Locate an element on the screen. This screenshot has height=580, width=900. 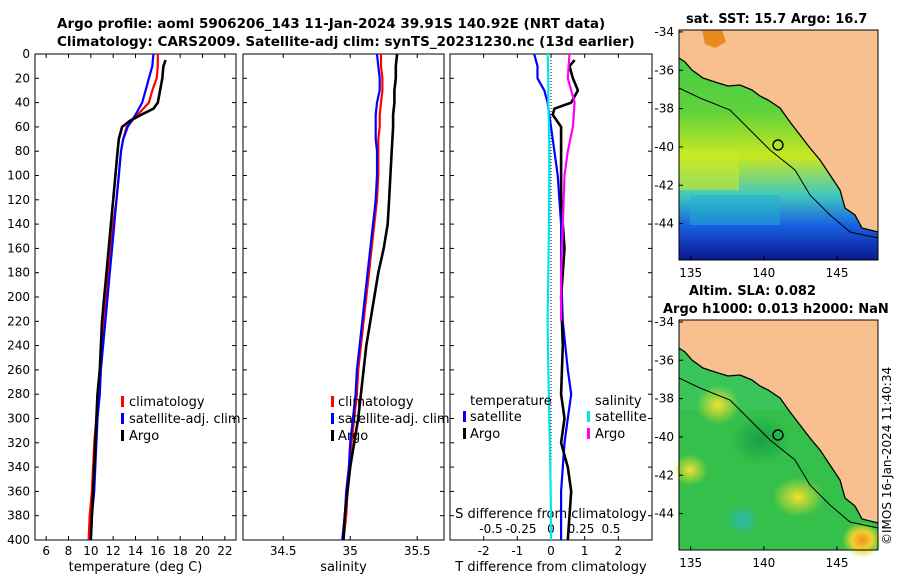
series-line-climatology is located at coordinates (363, 297).